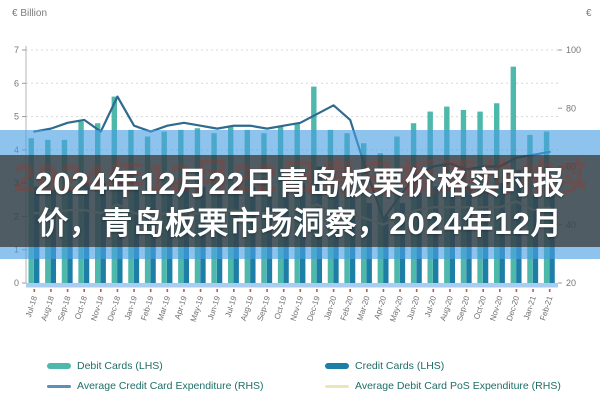  I want to click on overlay-stripe-top, so click(300, 142).